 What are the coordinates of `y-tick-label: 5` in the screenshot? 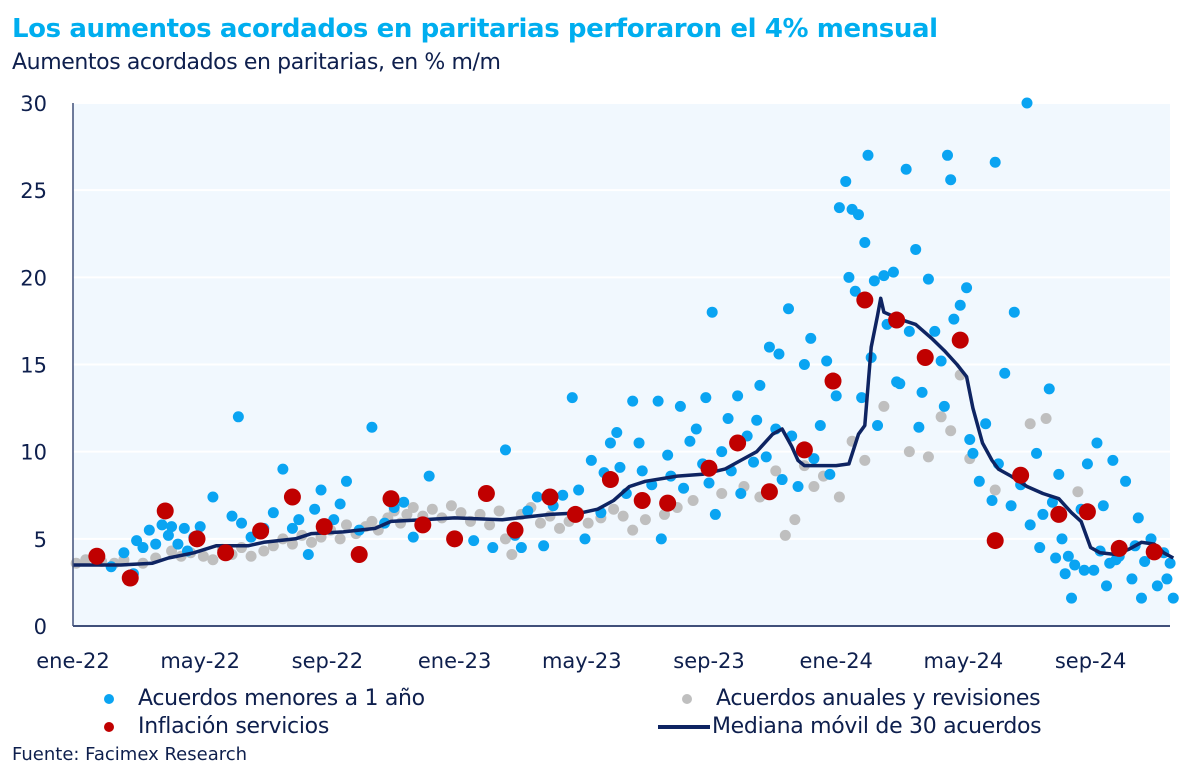 It's located at (40, 540).